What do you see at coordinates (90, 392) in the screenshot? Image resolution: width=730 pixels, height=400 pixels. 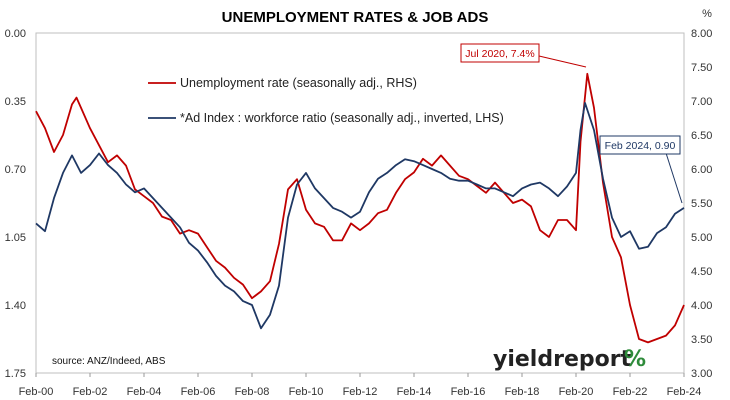 I see `x-tick-label: Feb-02` at bounding box center [90, 392].